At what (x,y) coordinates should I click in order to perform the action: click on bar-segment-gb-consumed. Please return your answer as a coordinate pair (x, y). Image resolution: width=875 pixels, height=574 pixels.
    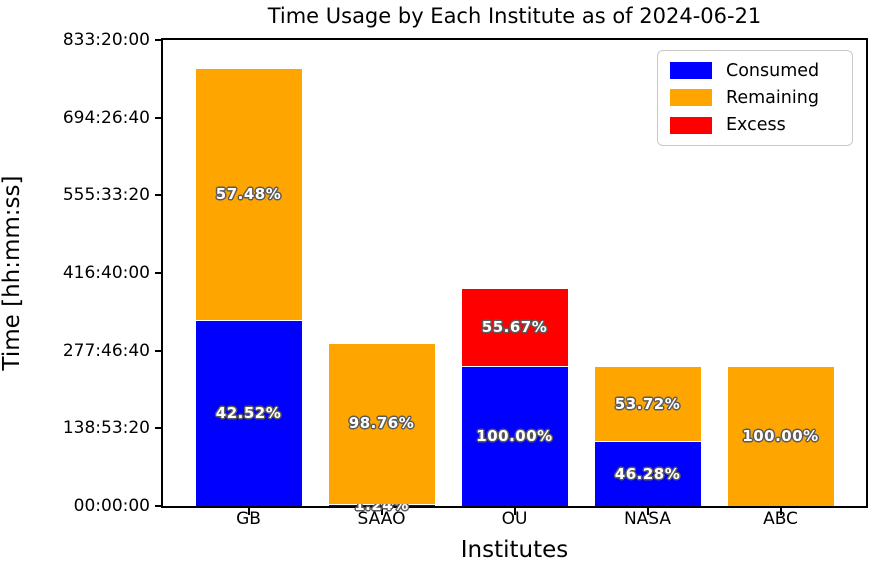
    Looking at the image, I should click on (248, 412).